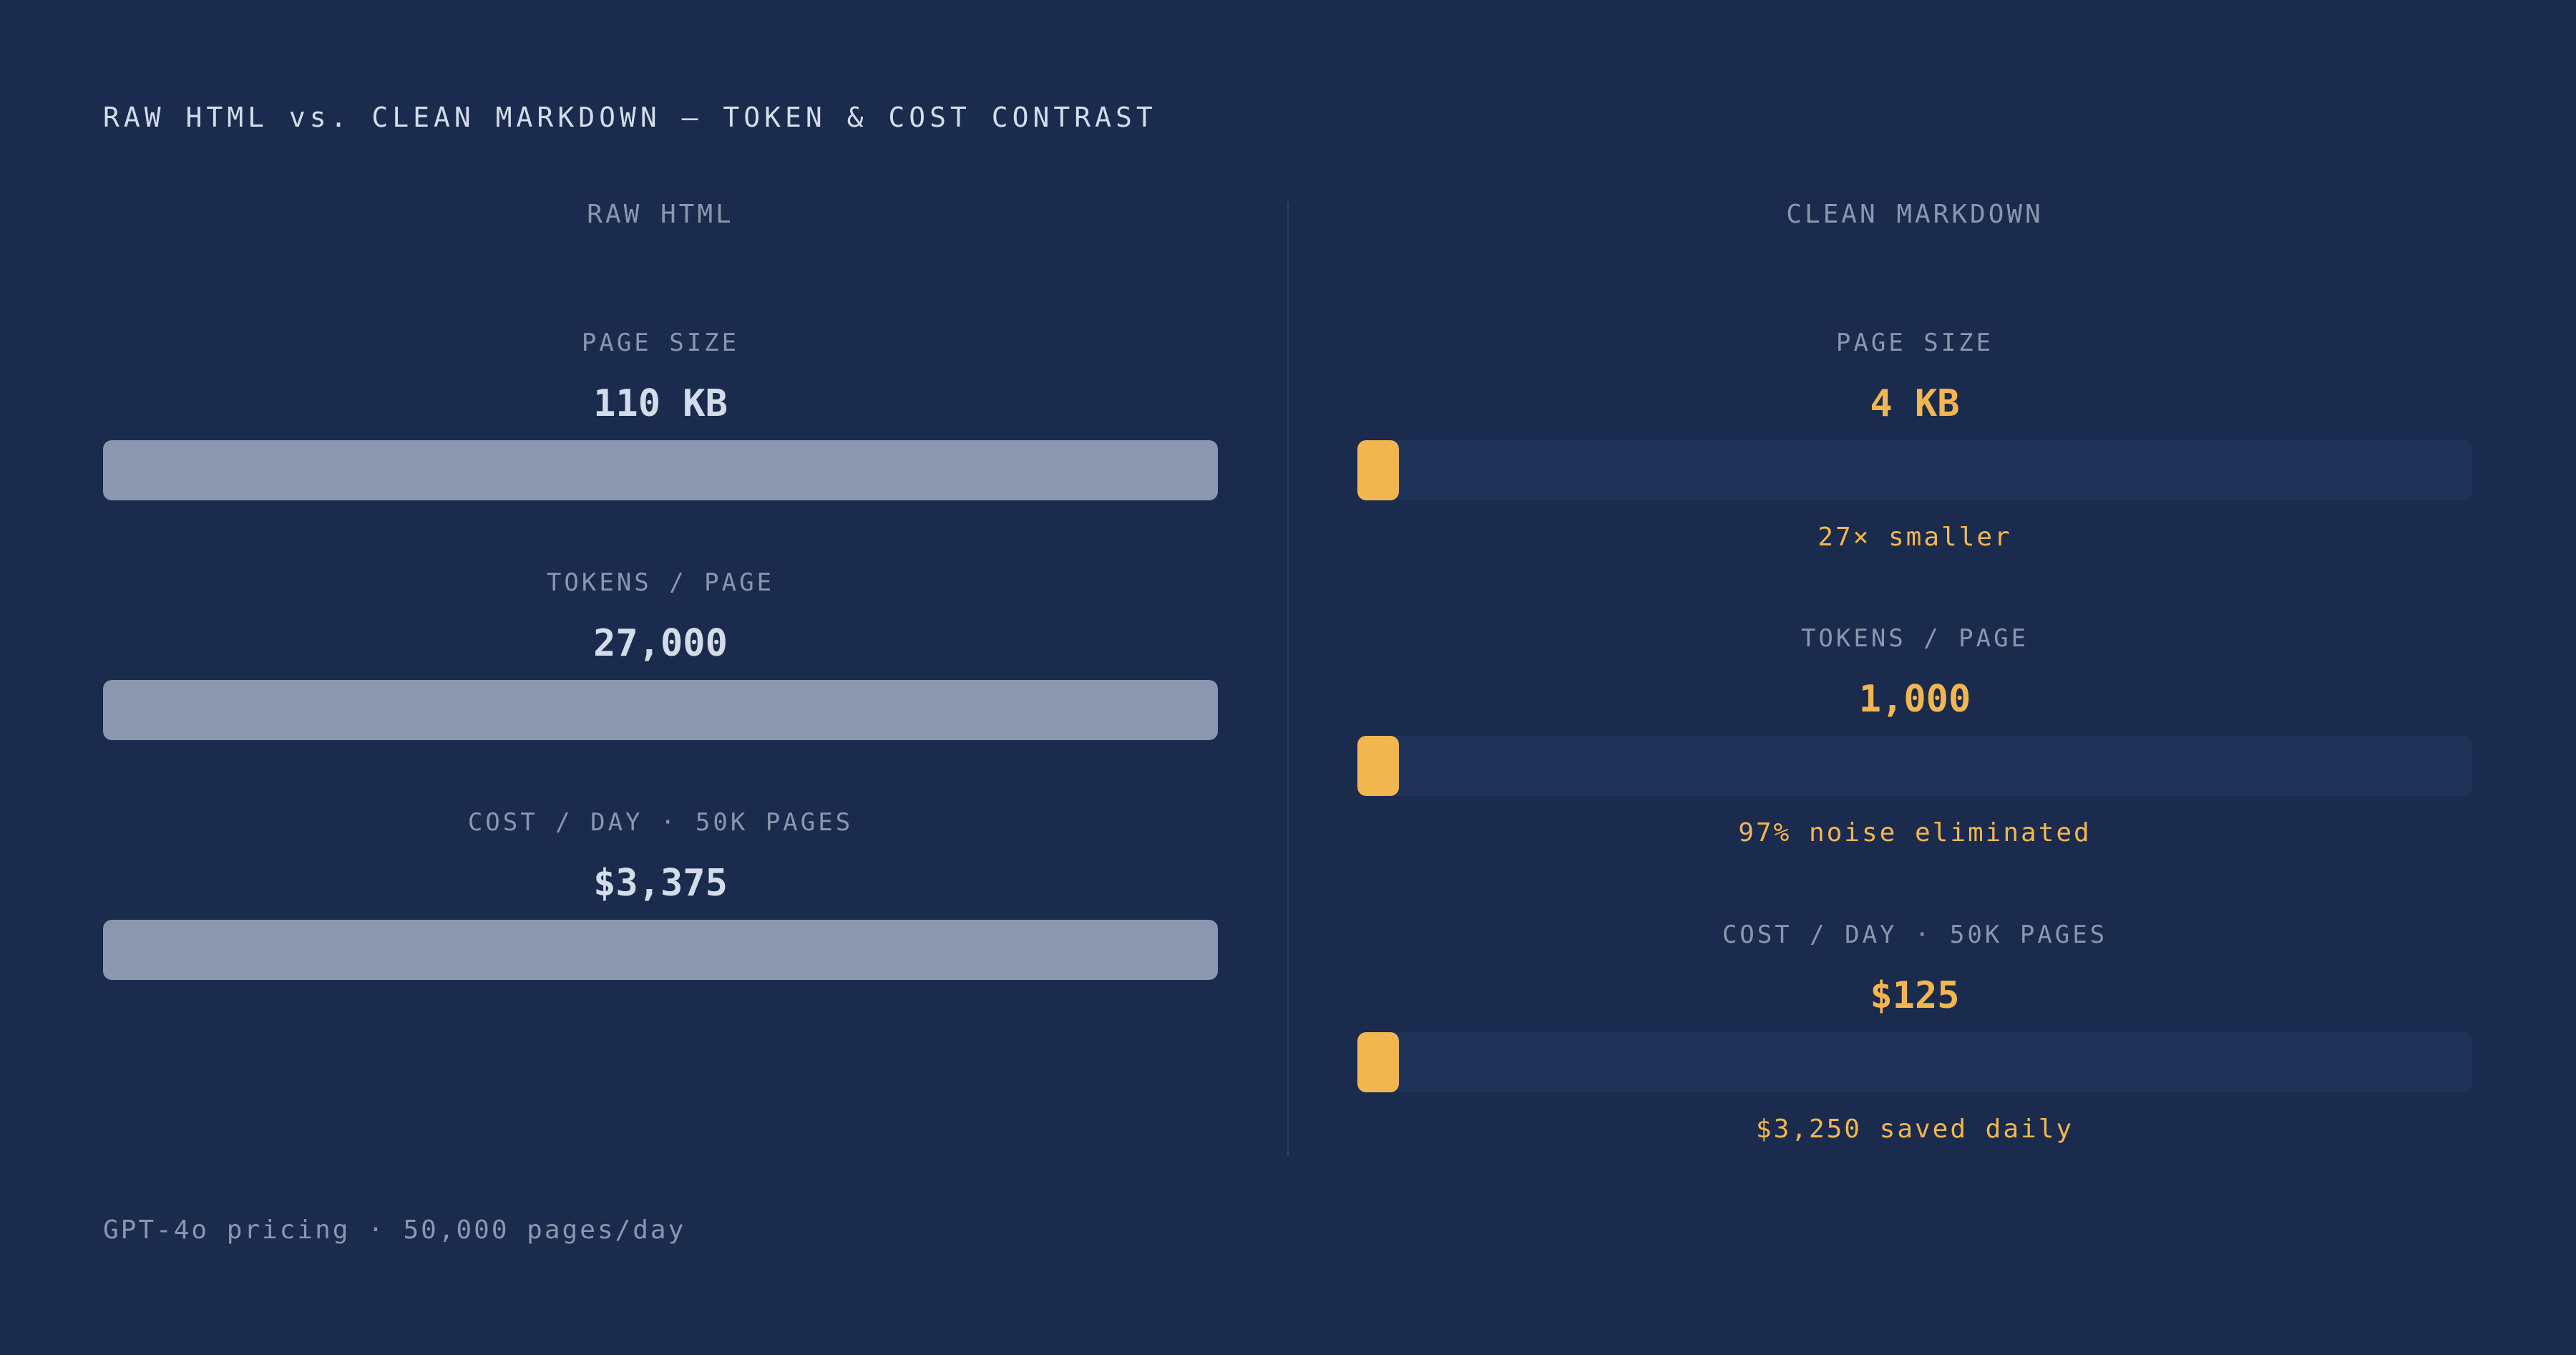  Describe the element at coordinates (1915, 403) in the screenshot. I see `metric-value: 4 KB` at that location.